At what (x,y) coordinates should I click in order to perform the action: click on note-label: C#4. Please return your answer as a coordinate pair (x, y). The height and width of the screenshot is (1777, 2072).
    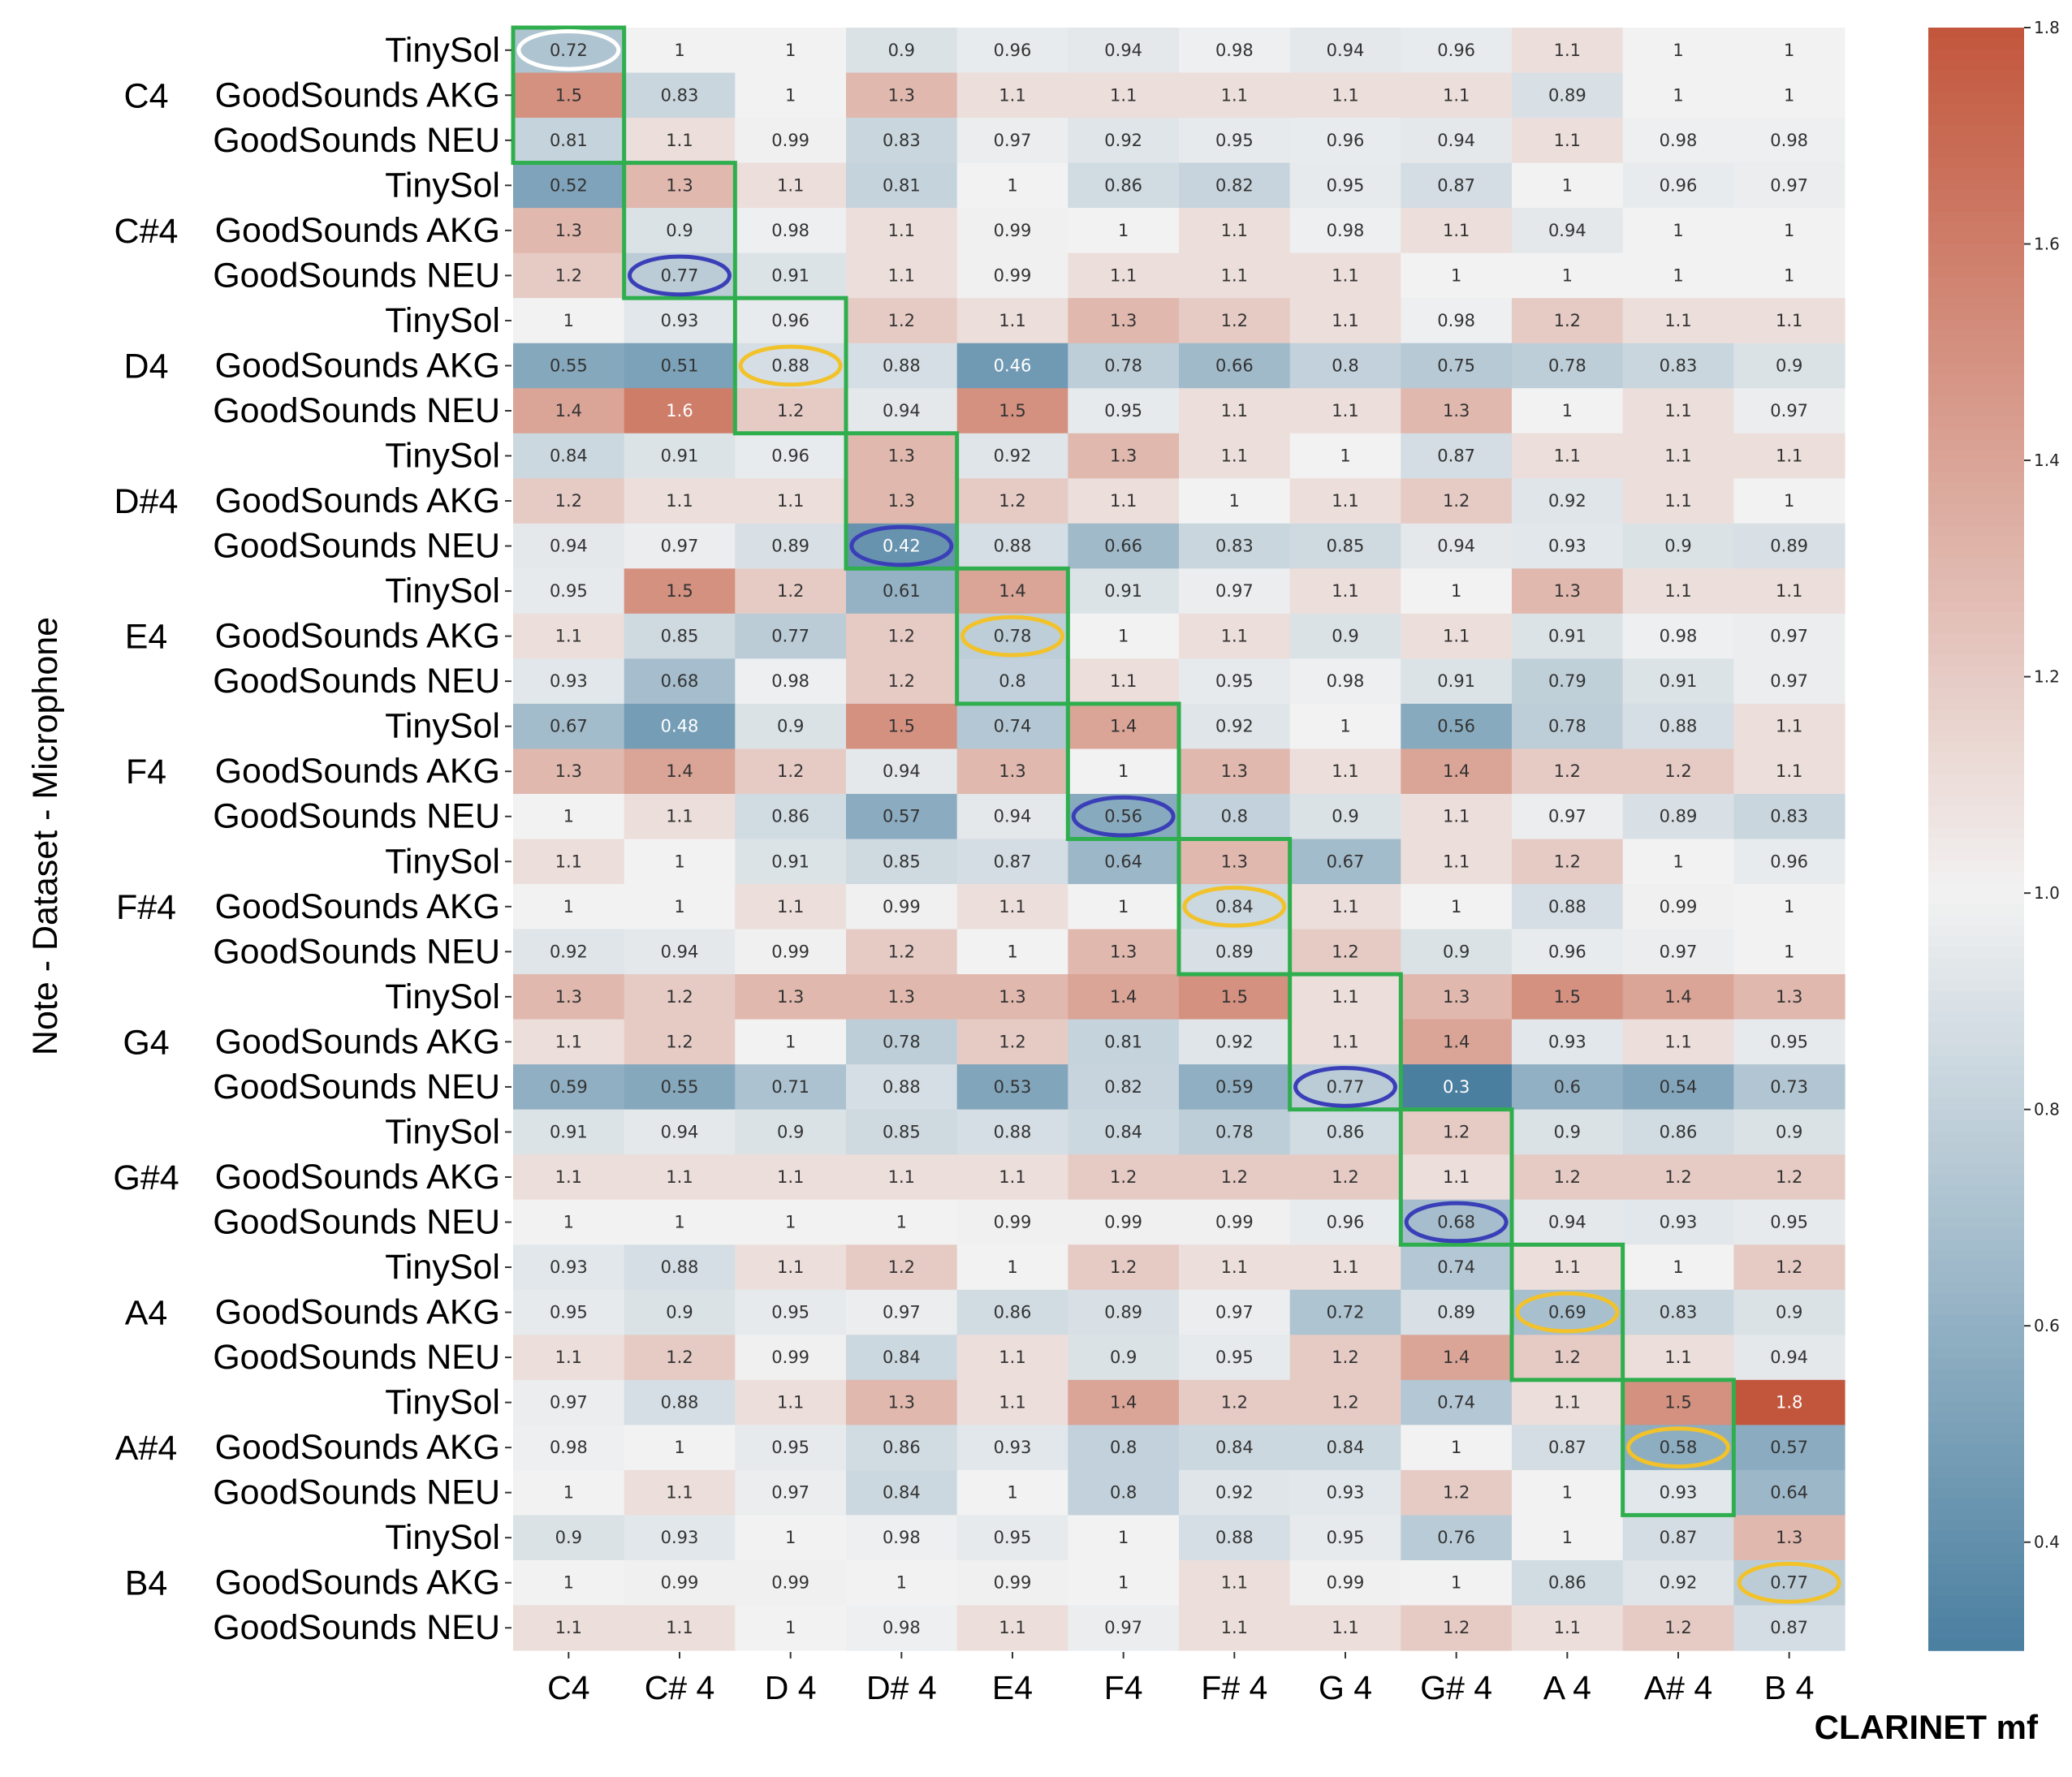
    Looking at the image, I should click on (146, 231).